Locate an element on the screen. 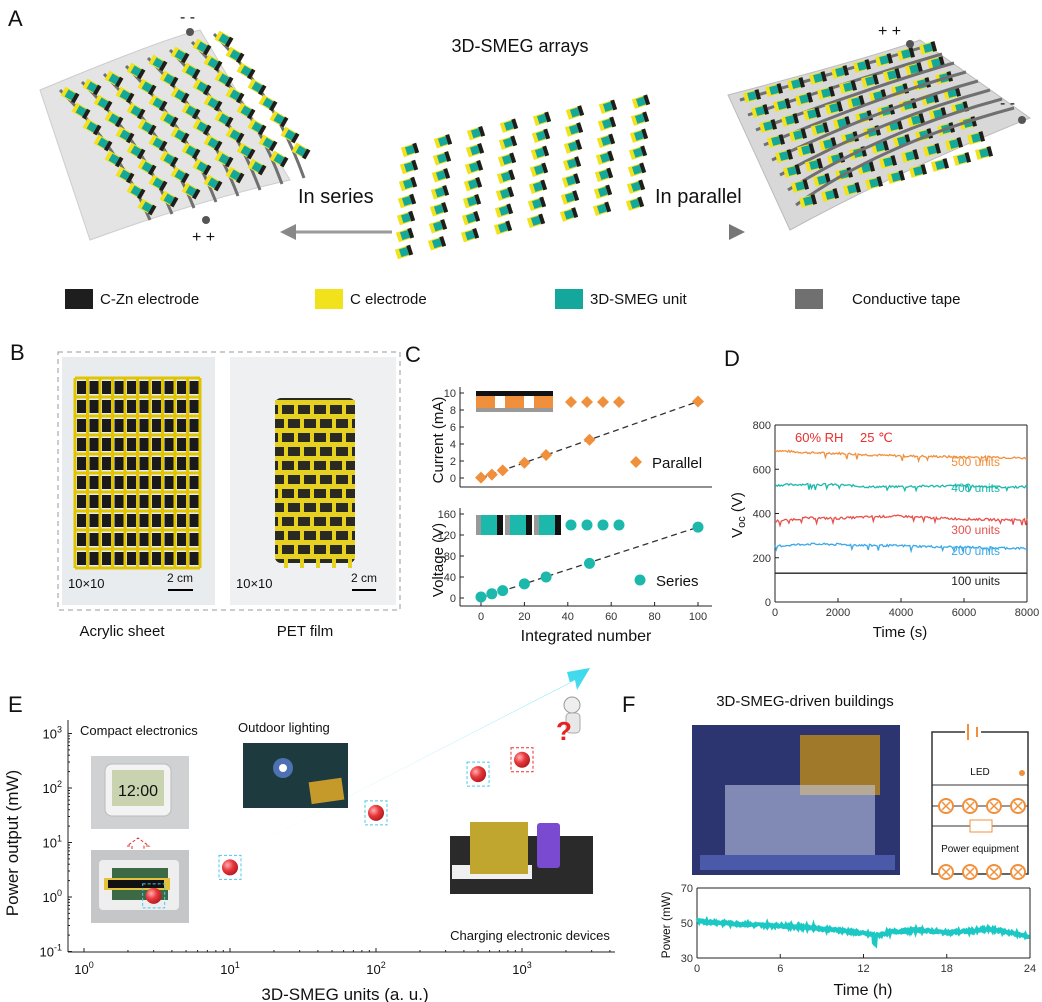  tick-label: 4000 is located at coordinates (901, 613).